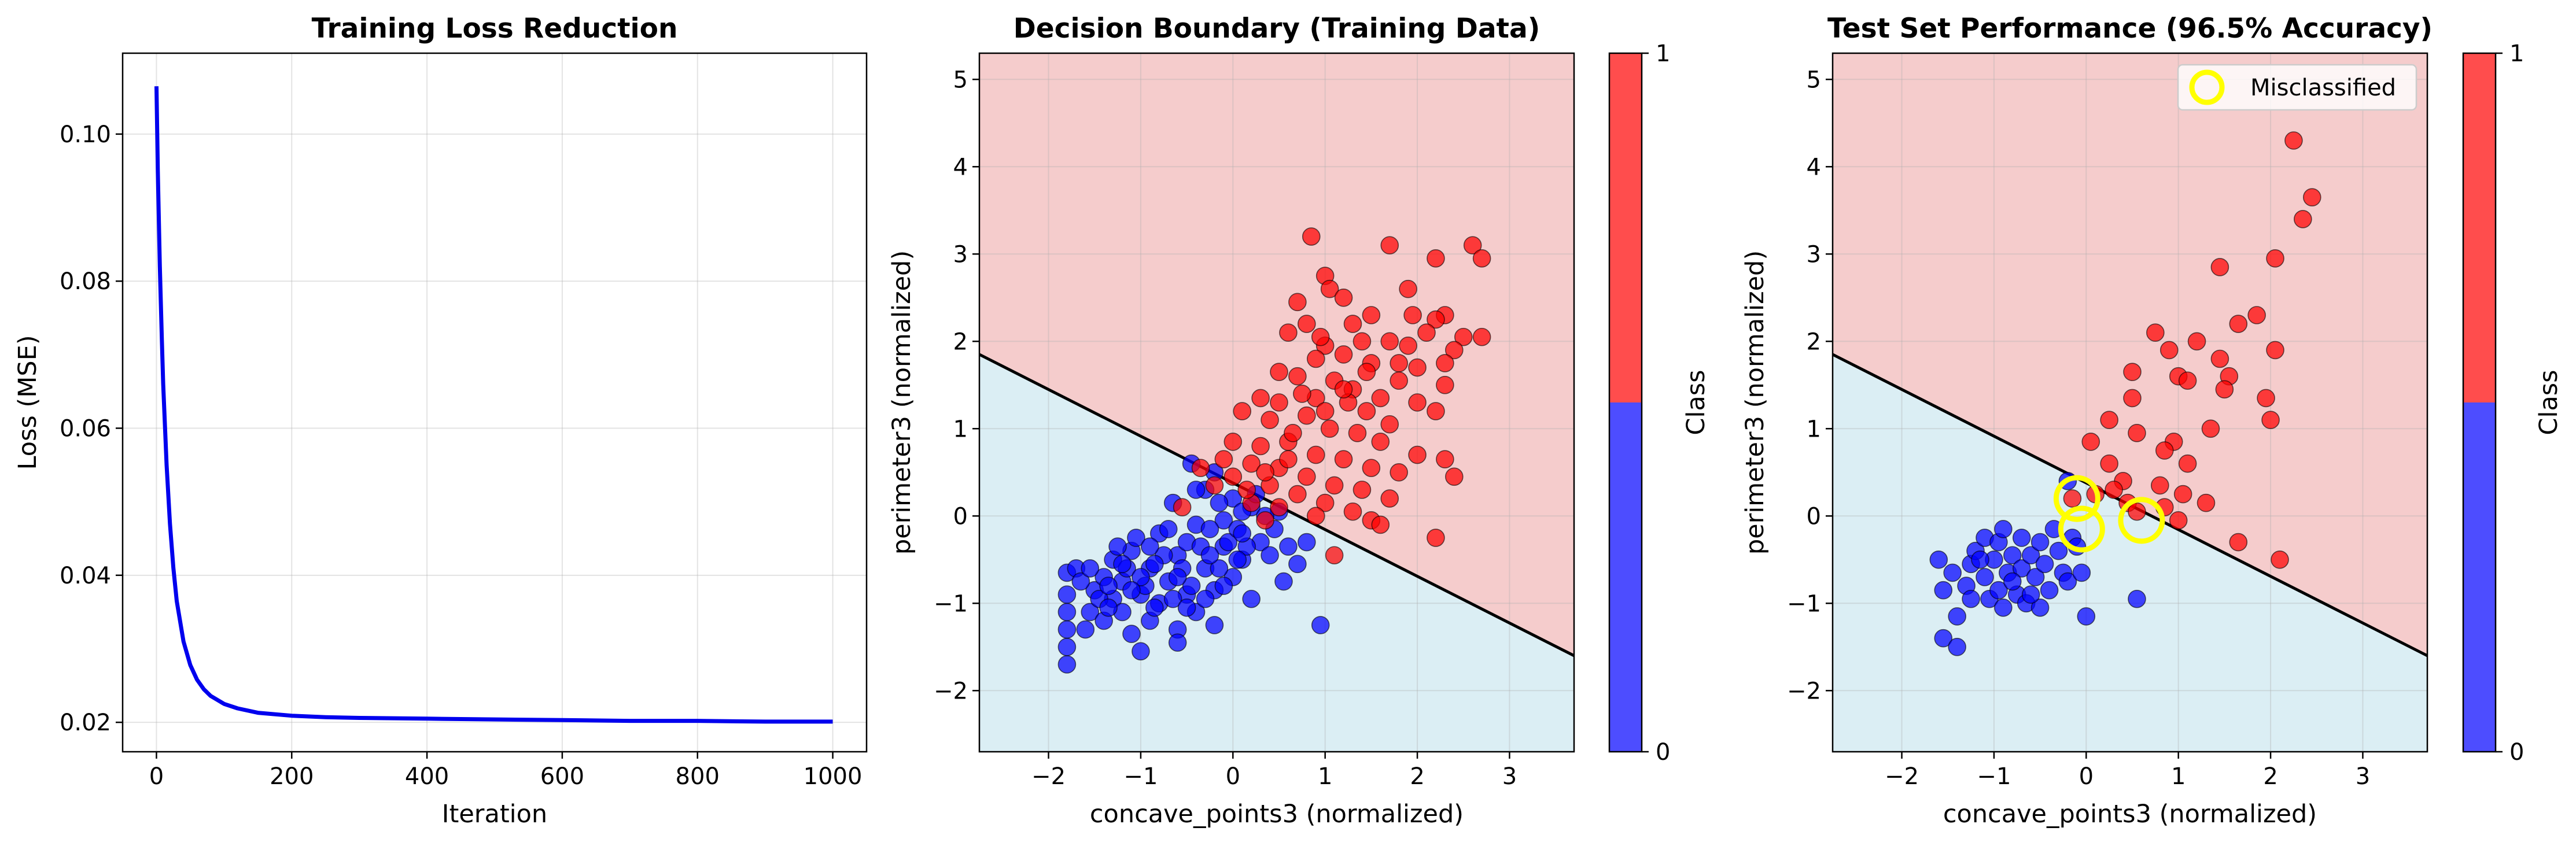 This screenshot has height=846, width=2576. Describe the element at coordinates (1755, 402) in the screenshot. I see `test-chart-ylabel: perimeter3 (normalized)` at that location.